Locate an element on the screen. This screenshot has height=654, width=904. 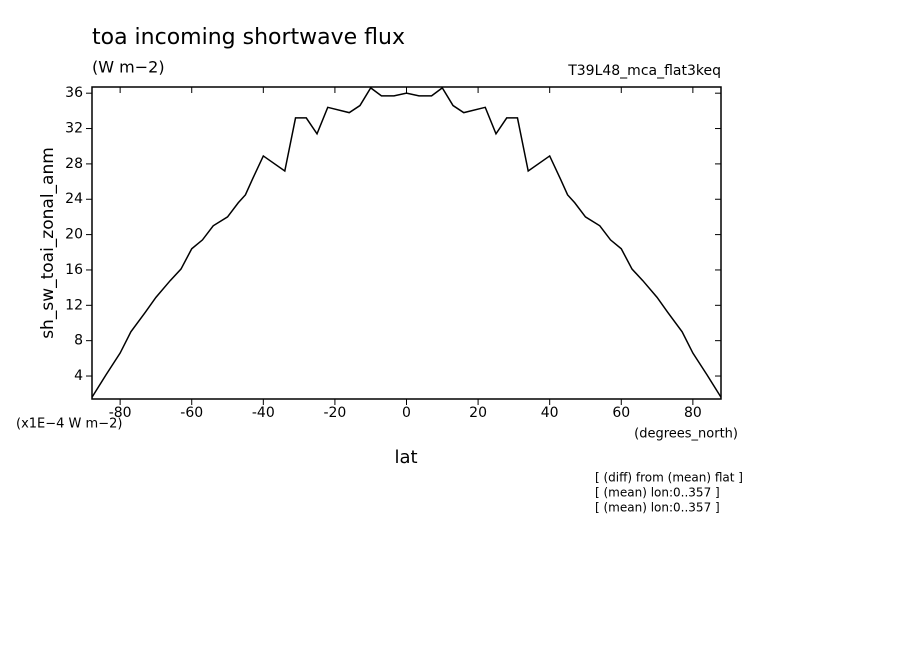
x-tick-label: 80 is located at coordinates (693, 413).